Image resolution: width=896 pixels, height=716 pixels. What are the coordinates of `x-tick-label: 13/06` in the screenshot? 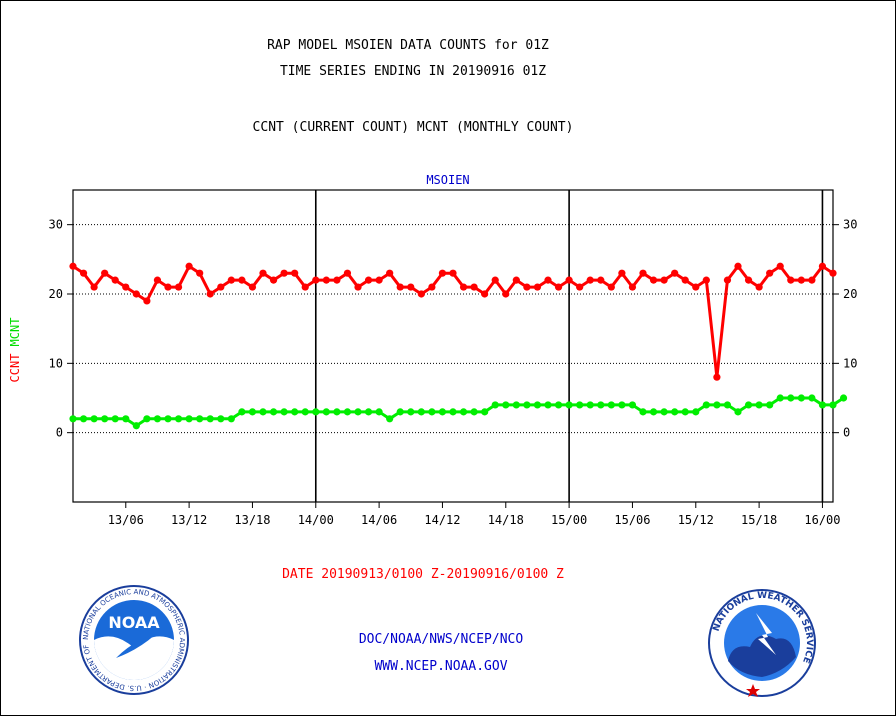 It's located at (126, 520).